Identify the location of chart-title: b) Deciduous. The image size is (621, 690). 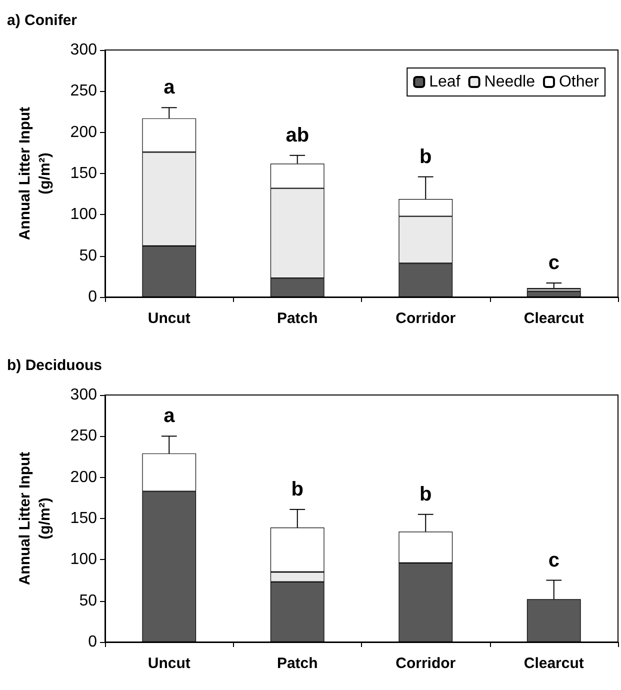
(54, 365).